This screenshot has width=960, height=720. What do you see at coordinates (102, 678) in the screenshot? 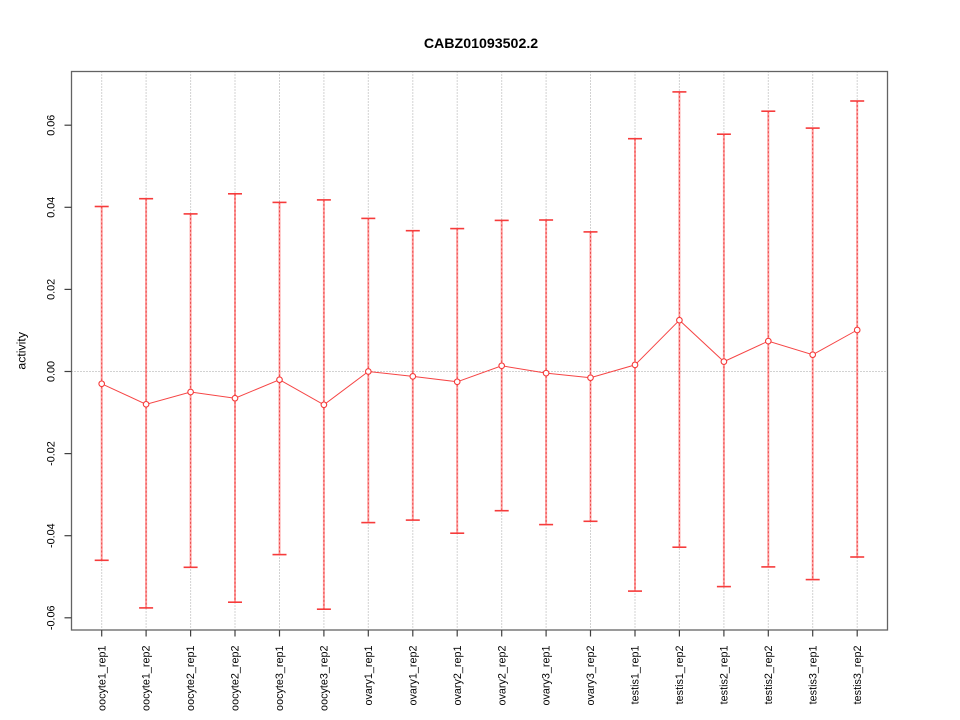
I see `svg-text: oocyte1_rep1` at bounding box center [102, 678].